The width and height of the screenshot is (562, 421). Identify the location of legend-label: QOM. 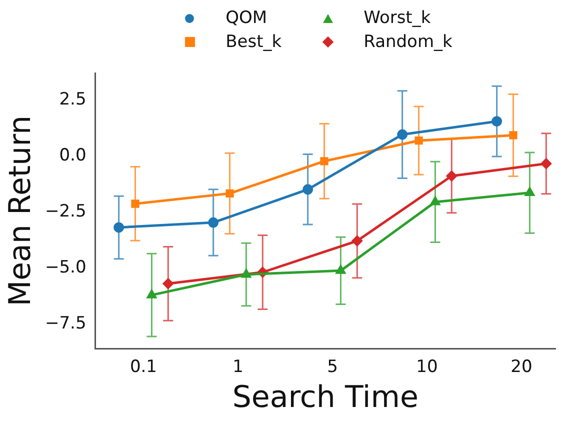
(247, 18).